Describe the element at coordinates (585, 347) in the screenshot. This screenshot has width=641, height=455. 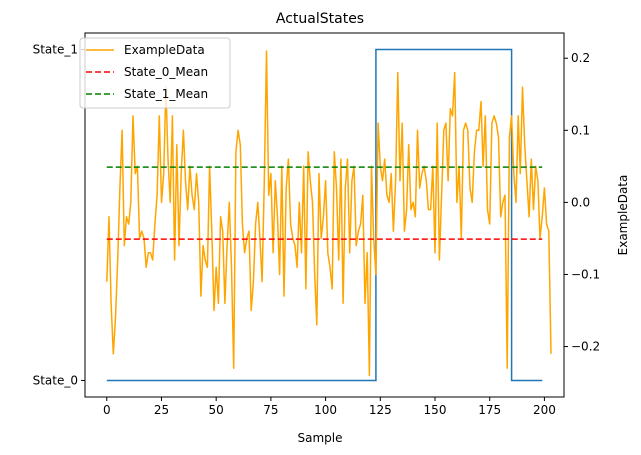
I see `y-right-tick-label: −0.2` at that location.